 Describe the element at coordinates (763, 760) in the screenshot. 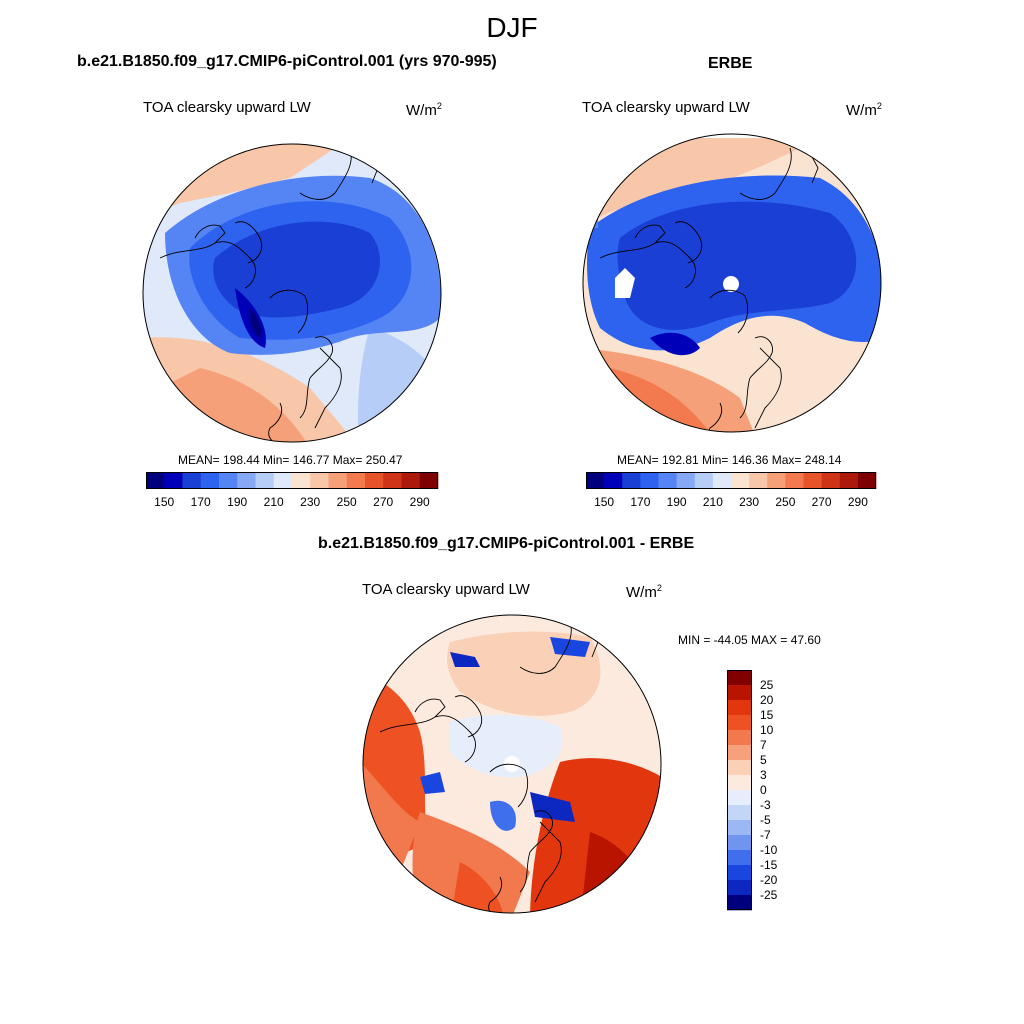

I see `cb-label: 5` at that location.